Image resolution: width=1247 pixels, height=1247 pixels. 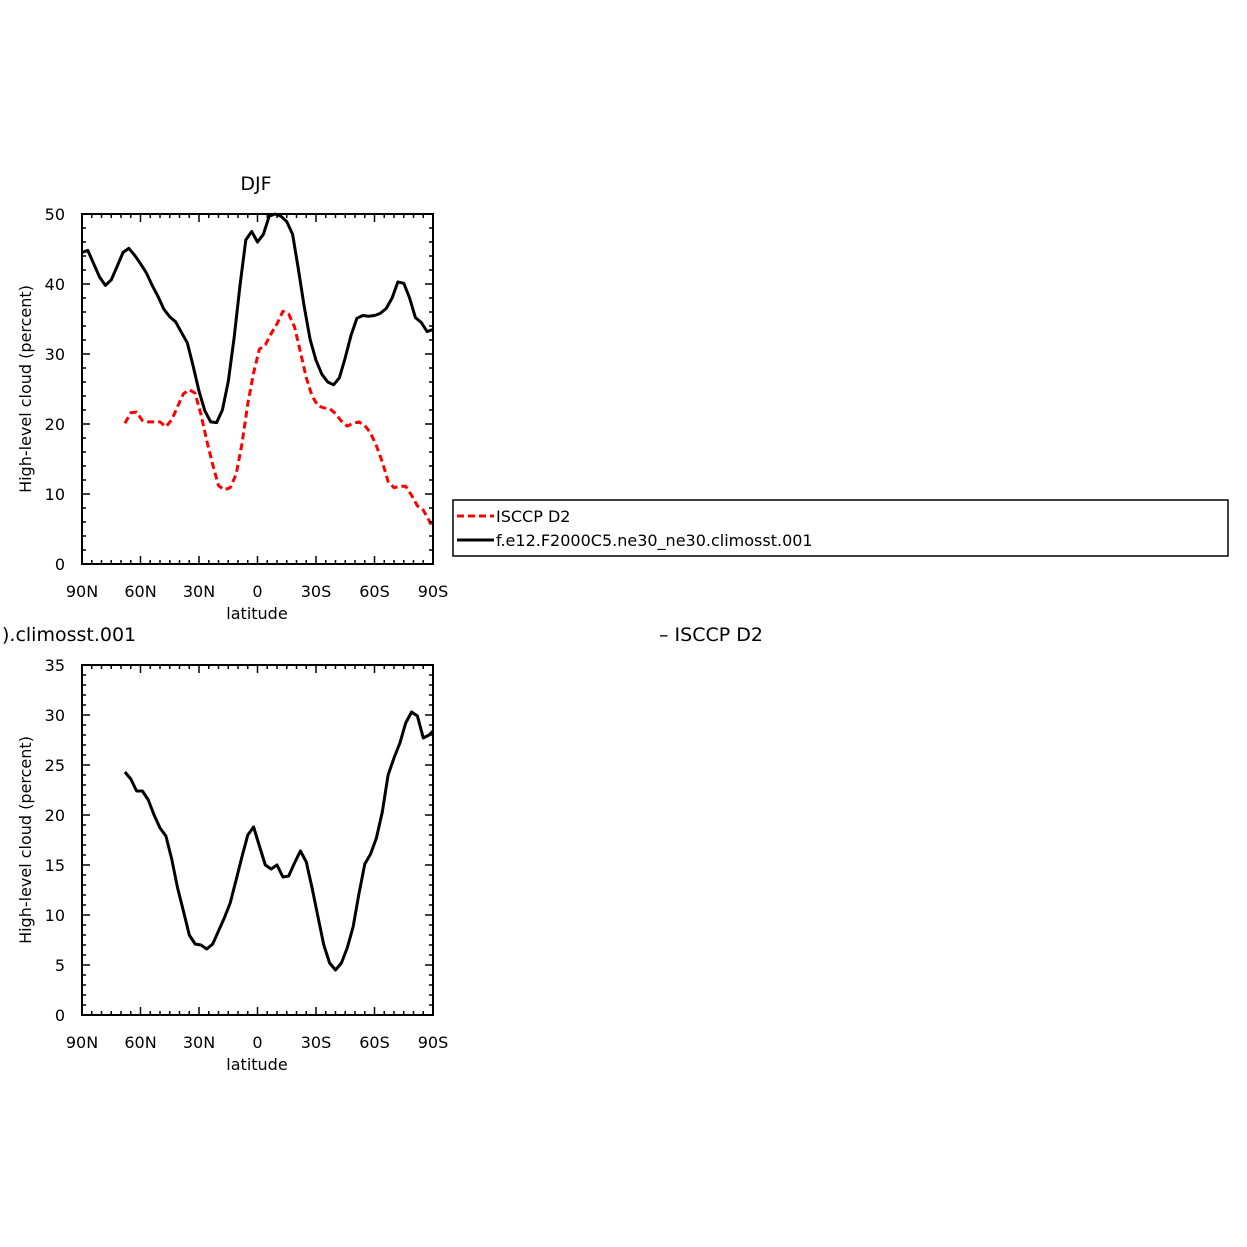 I want to click on panel2-y-tick-label: 35, so click(x=55, y=665).